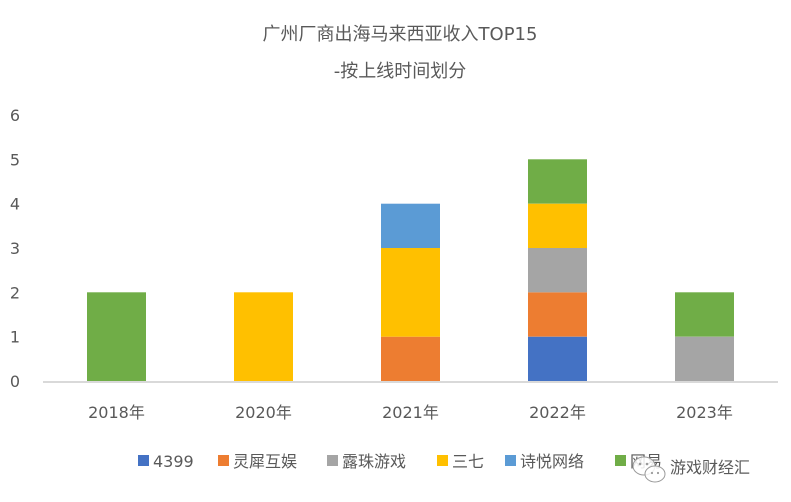  What do you see at coordinates (710, 467) in the screenshot?
I see `watermark-text: 游戏财经汇` at bounding box center [710, 467].